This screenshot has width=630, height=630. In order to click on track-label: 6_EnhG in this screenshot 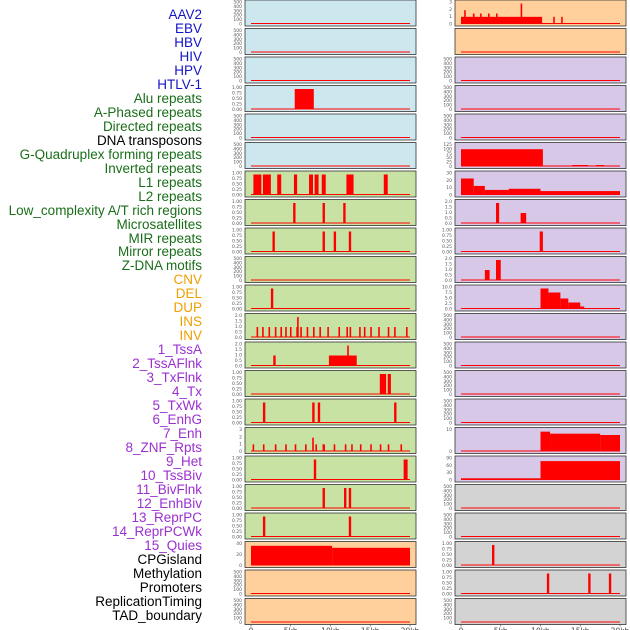, I will do `click(177, 420)`.